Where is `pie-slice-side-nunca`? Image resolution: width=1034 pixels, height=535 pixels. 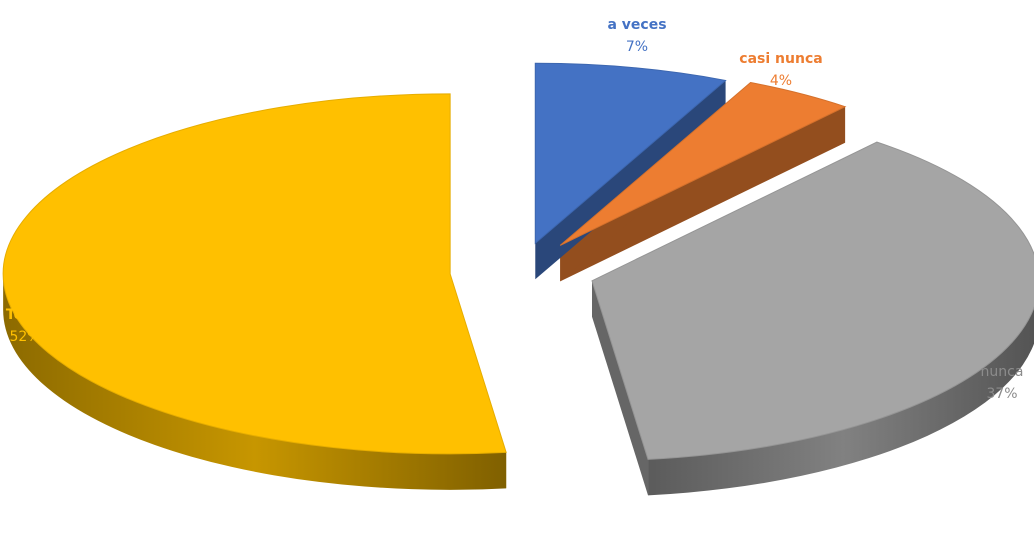
pie-slice-side-nunca is located at coordinates (841, 401).